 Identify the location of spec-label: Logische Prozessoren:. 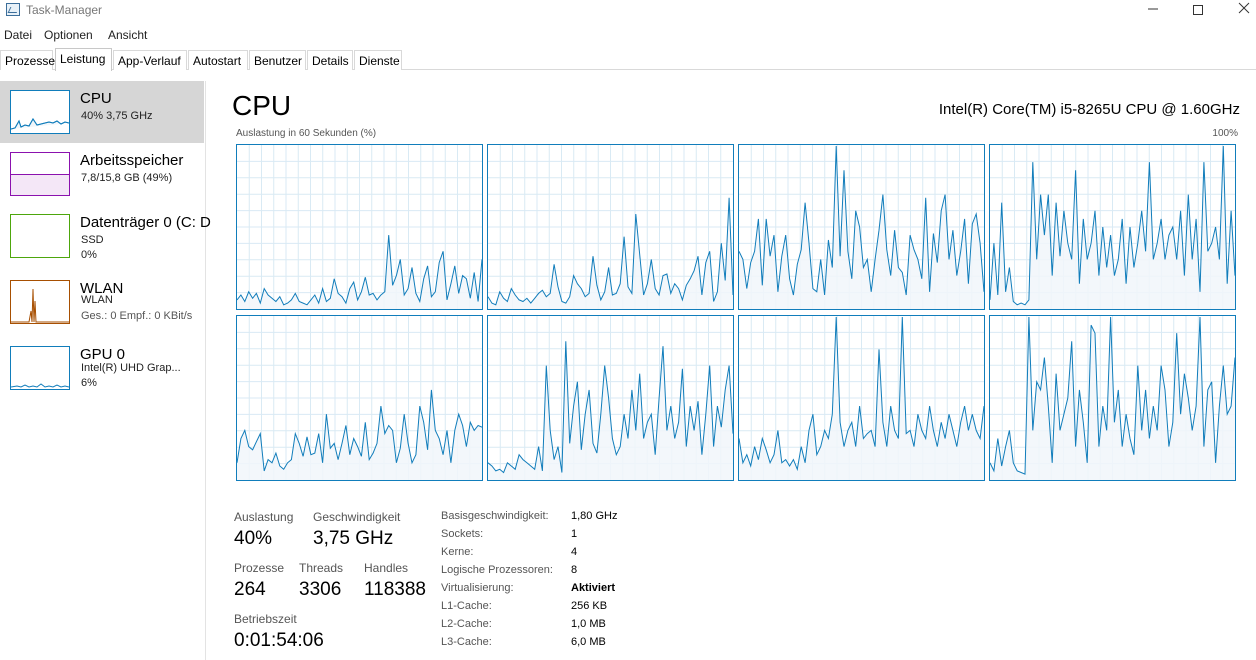
(497, 570).